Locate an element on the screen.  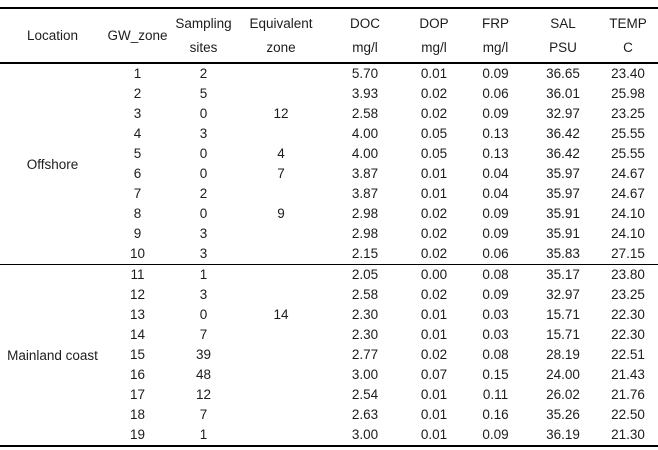
cell-doc: 2.58 is located at coordinates (365, 113).